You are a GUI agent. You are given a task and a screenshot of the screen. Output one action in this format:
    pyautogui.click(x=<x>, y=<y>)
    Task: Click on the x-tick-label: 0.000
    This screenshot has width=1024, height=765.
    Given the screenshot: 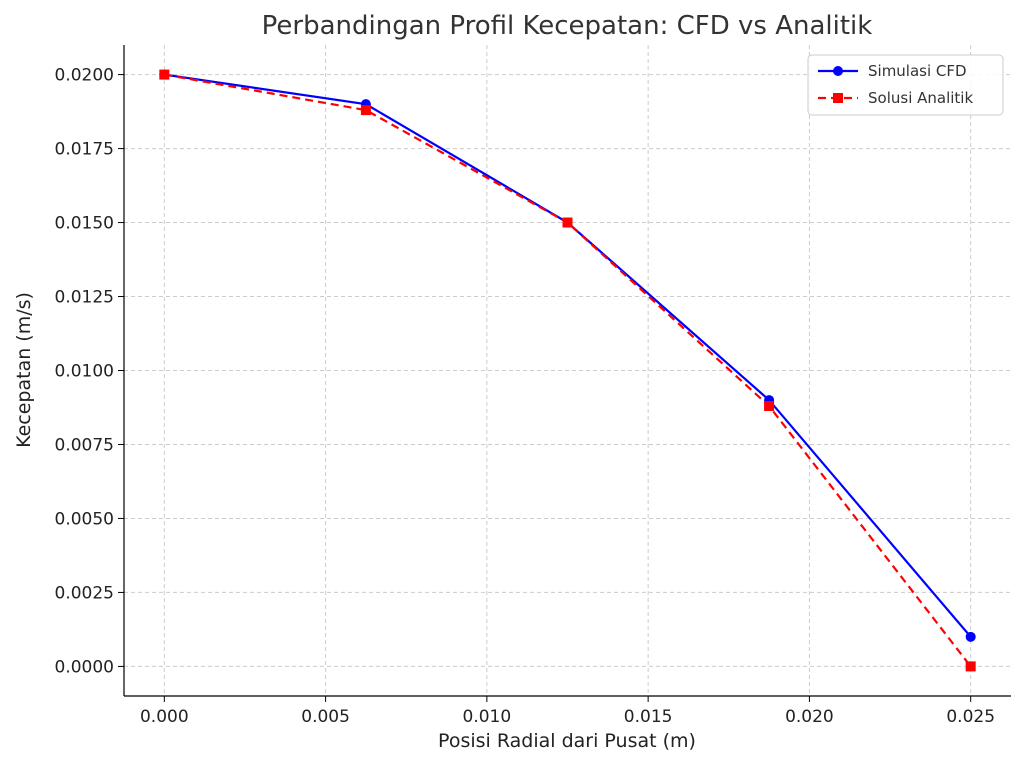 What is the action you would take?
    pyautogui.click(x=164, y=717)
    